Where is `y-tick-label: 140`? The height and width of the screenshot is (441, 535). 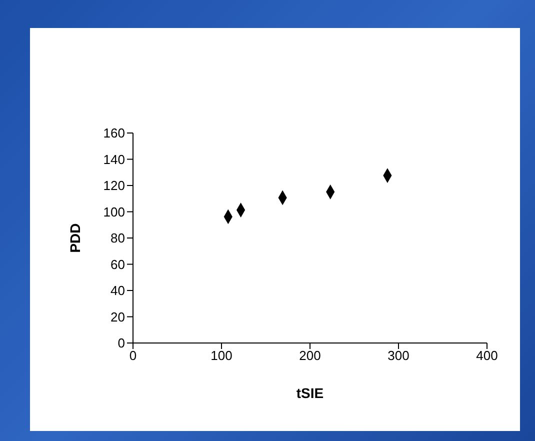
y-tick-label: 140 is located at coordinates (114, 159).